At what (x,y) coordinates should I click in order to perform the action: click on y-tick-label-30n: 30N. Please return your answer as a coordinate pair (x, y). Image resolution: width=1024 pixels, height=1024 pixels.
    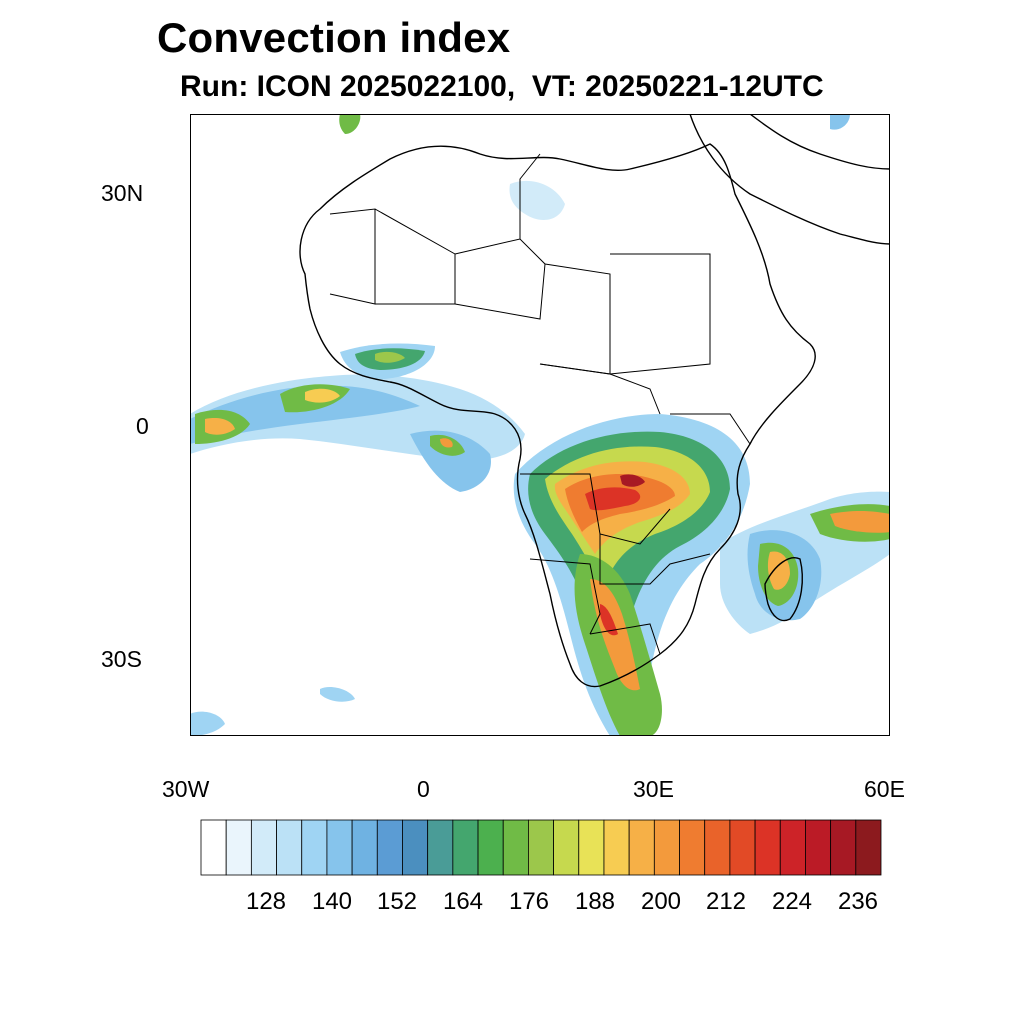
    Looking at the image, I should click on (122, 193).